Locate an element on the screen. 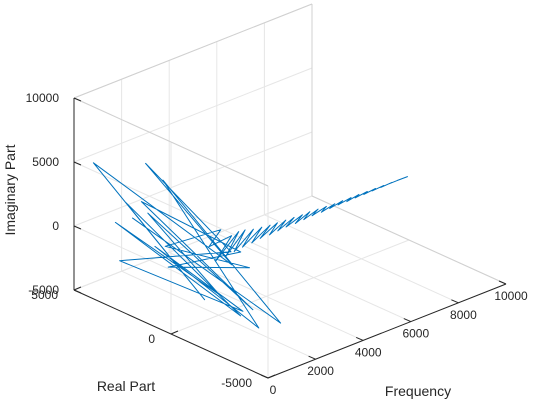  z-tick-label: -5000 is located at coordinates (43, 290).